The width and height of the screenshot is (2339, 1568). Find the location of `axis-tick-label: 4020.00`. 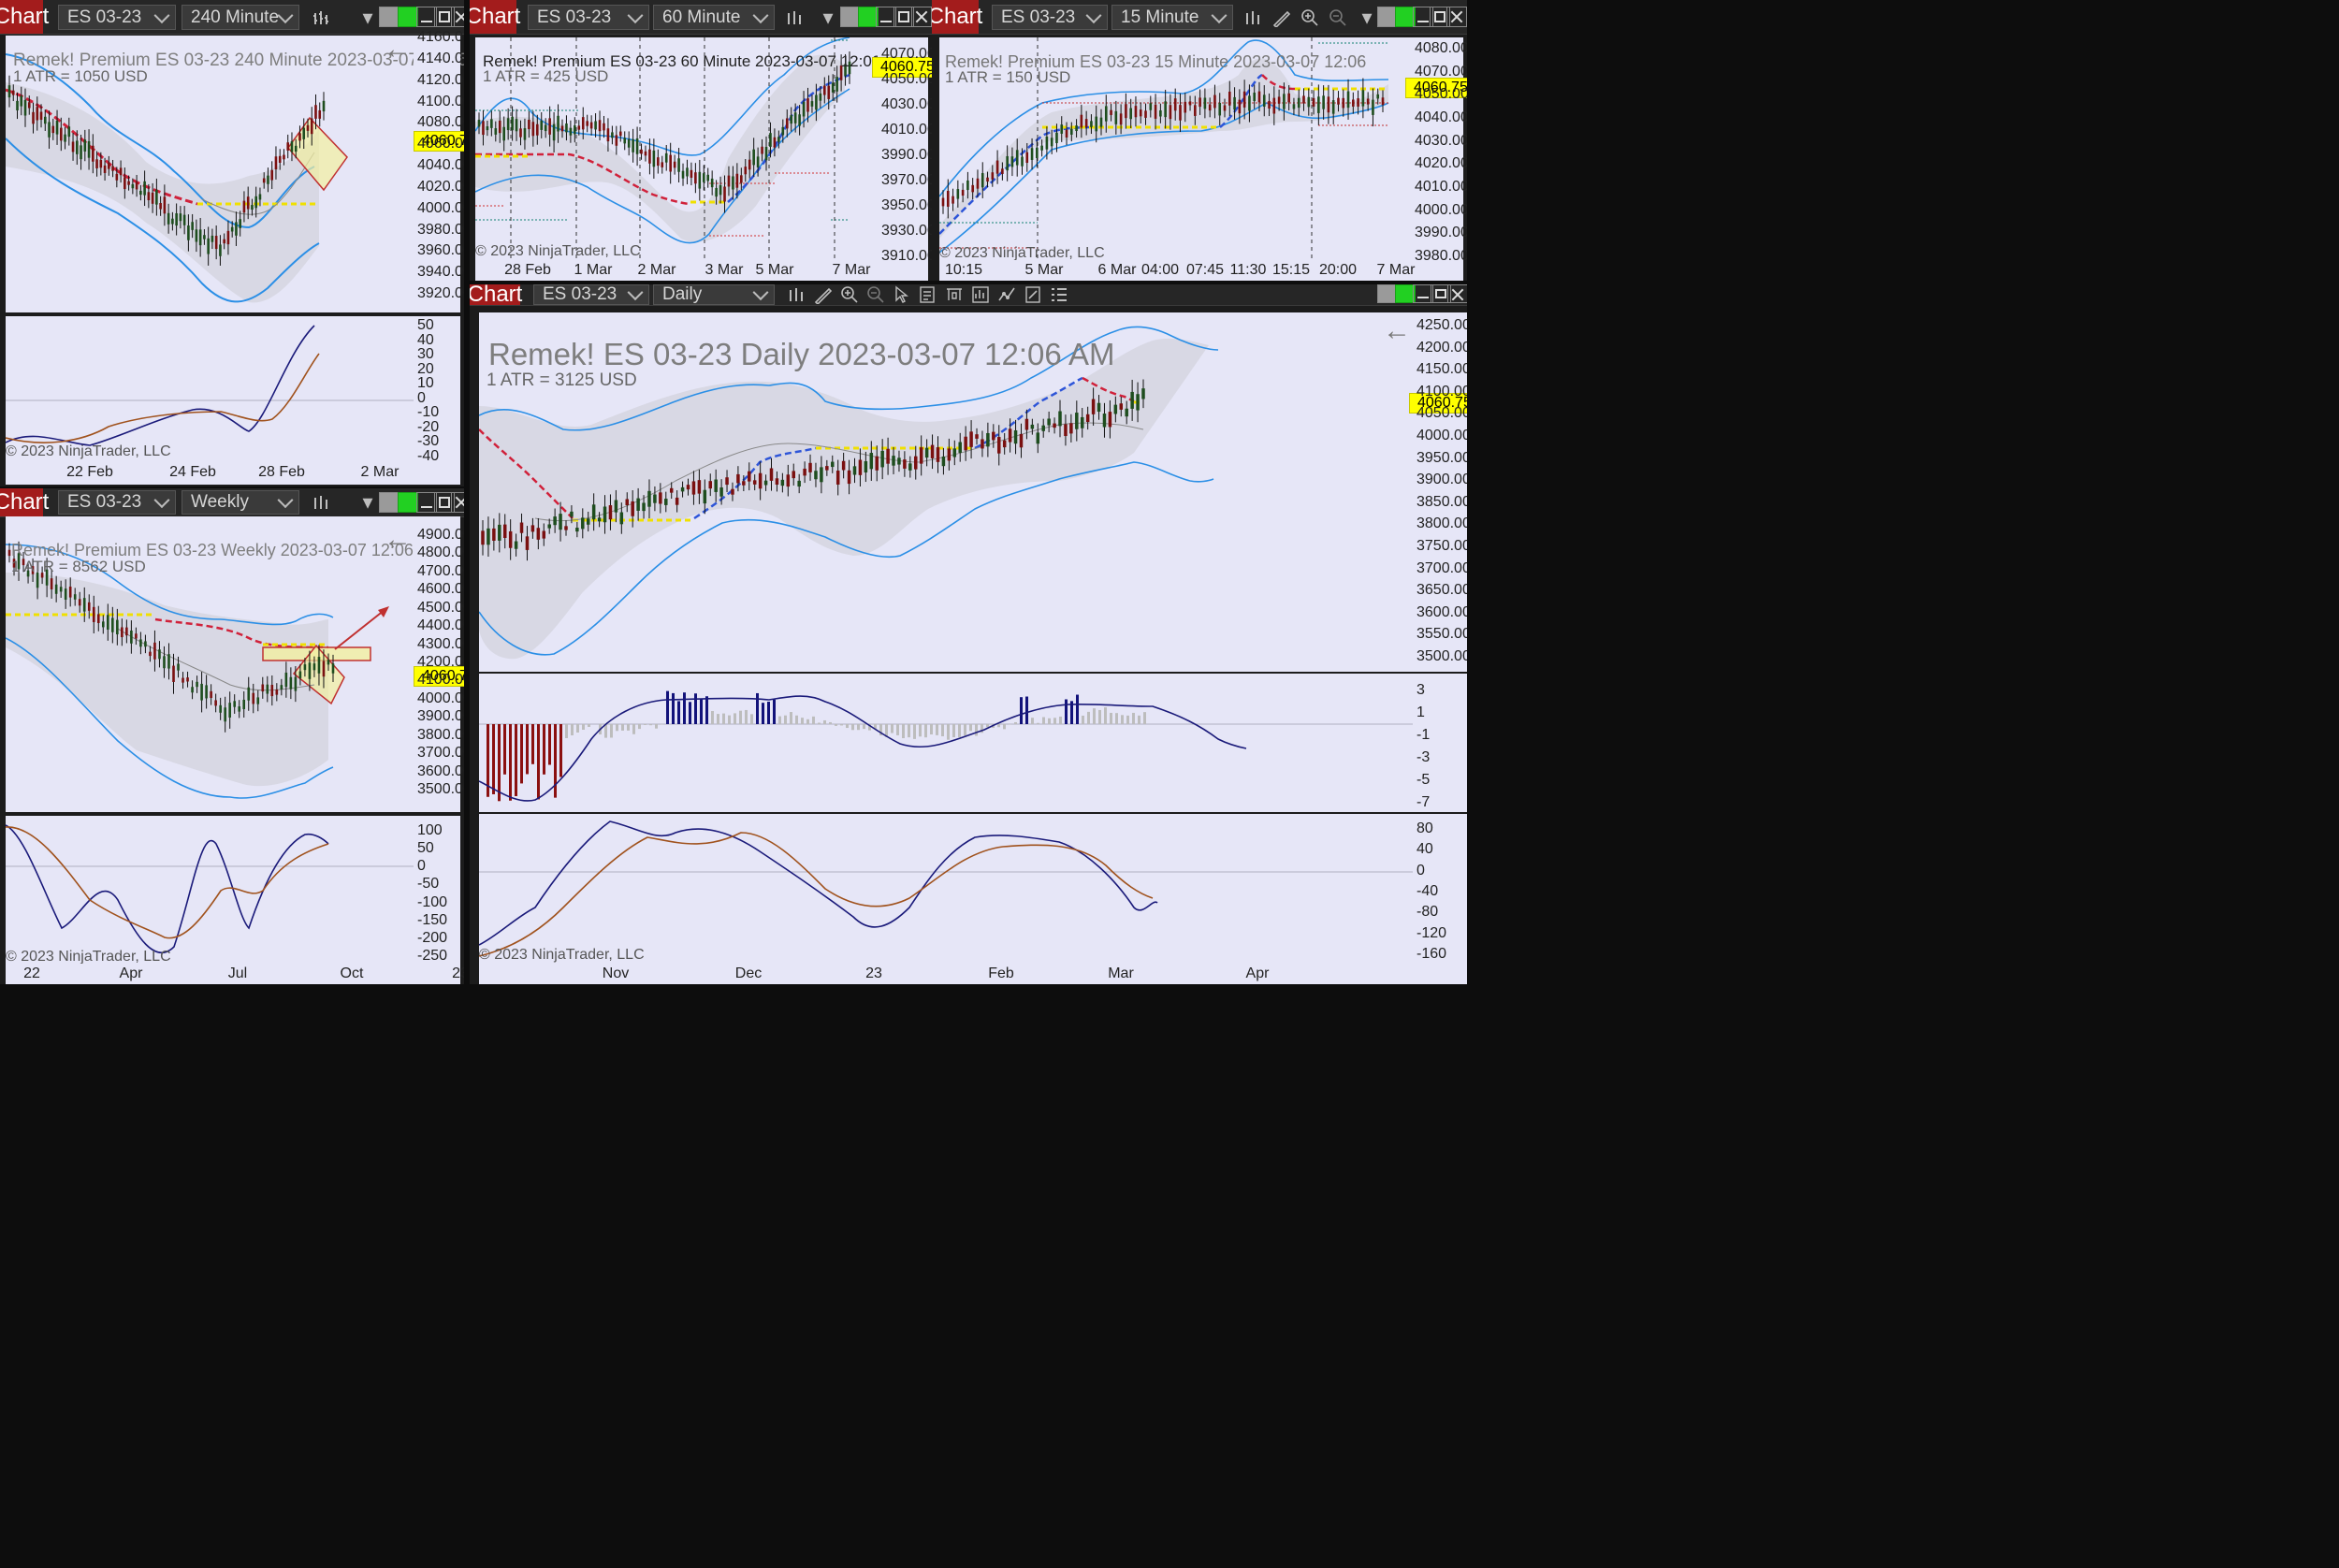

axis-tick-label: 4020.00 is located at coordinates (1441, 163).